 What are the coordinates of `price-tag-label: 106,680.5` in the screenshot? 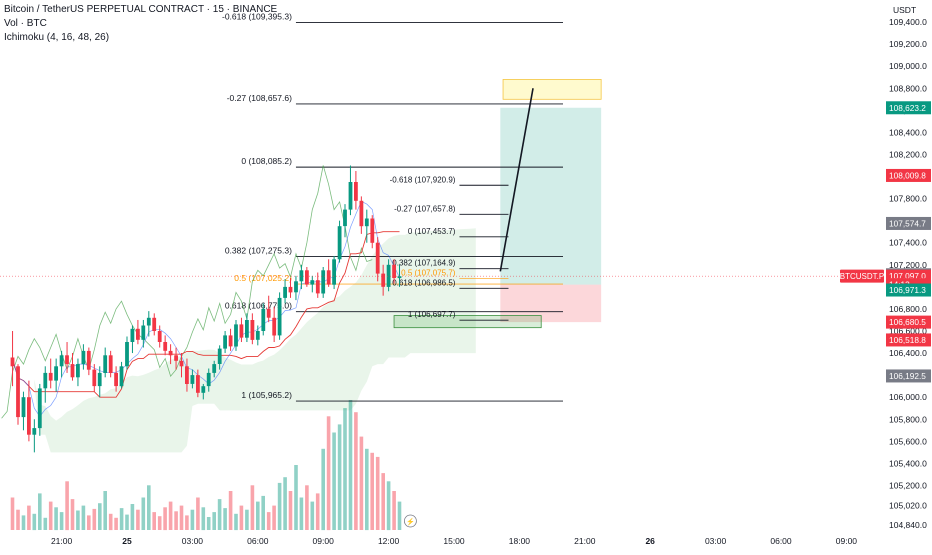 It's located at (907, 322).